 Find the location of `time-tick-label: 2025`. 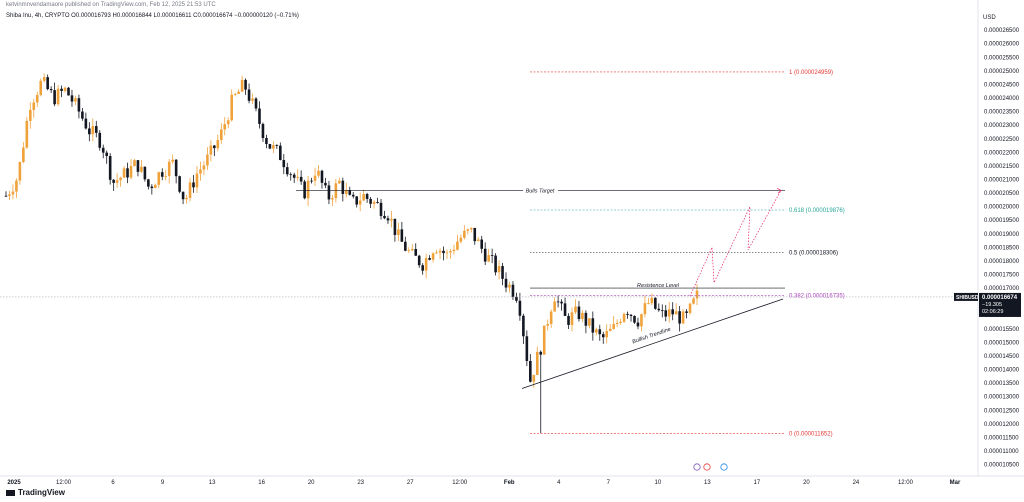

time-tick-label: 2025 is located at coordinates (14, 483).